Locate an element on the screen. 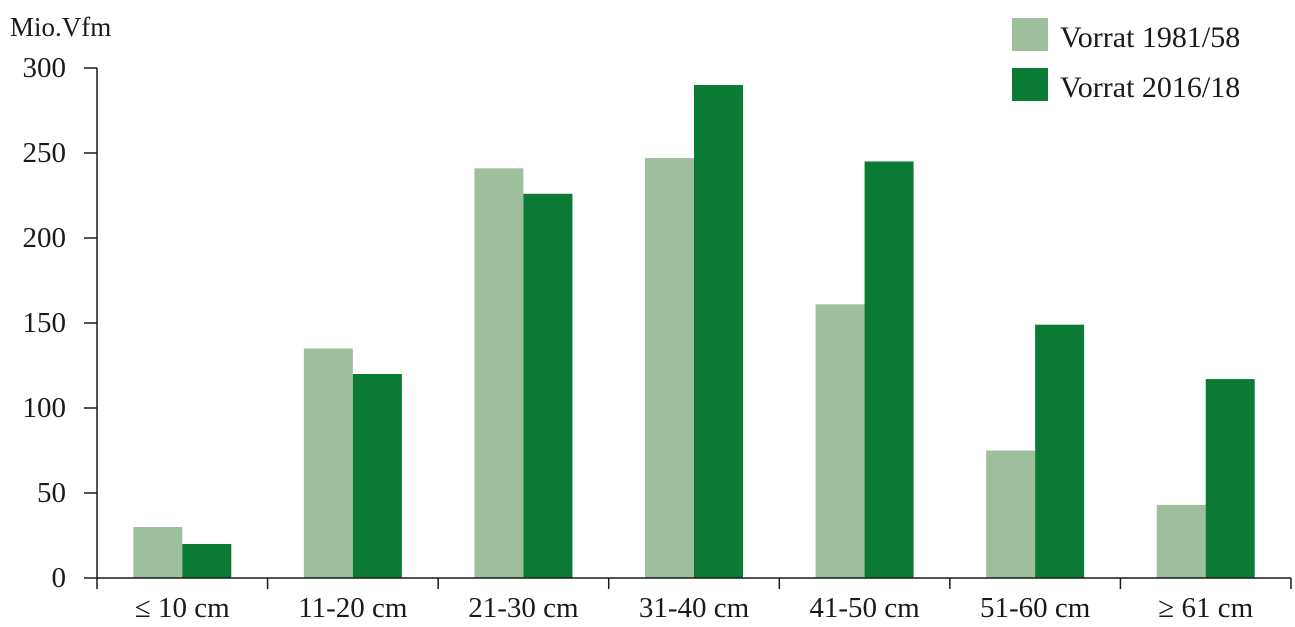 The image size is (1295, 627). legend-swatch-2016 is located at coordinates (1030, 84).